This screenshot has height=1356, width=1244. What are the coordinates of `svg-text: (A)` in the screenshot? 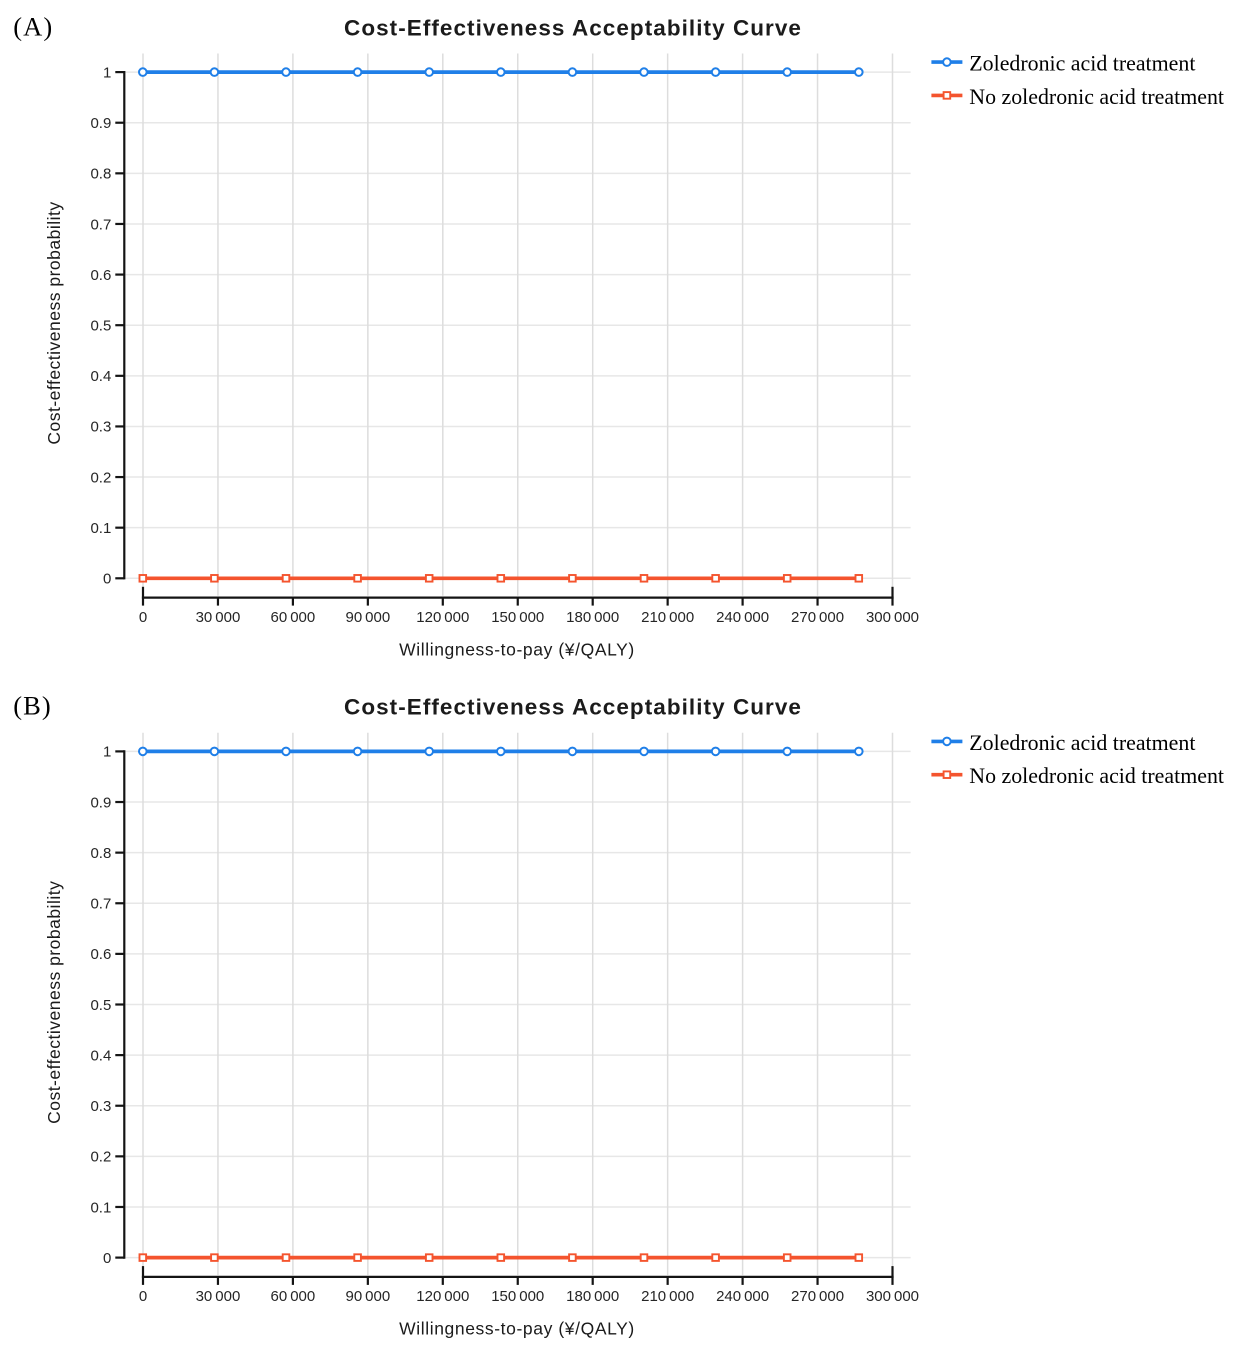 It's located at (33, 26).